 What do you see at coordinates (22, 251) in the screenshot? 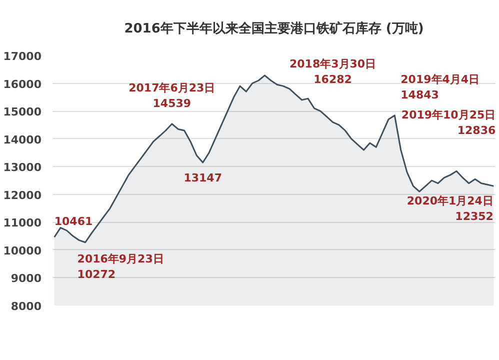
I see `y-tick-label: 10000` at bounding box center [22, 251].